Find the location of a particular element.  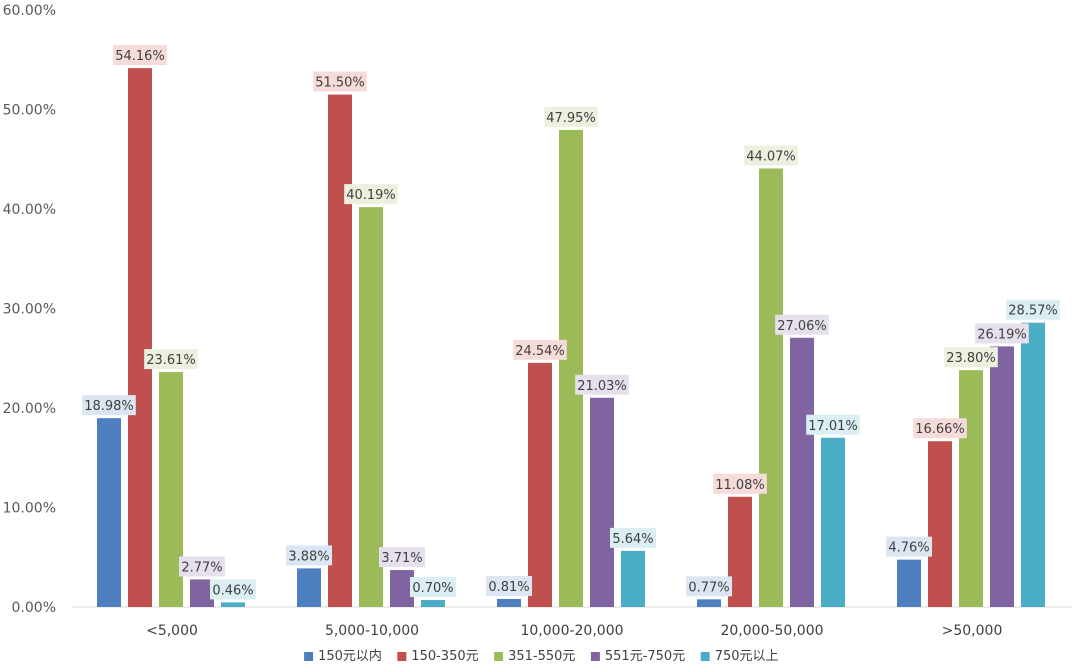

x-category-label: 10,000-20,000 is located at coordinates (571, 631).